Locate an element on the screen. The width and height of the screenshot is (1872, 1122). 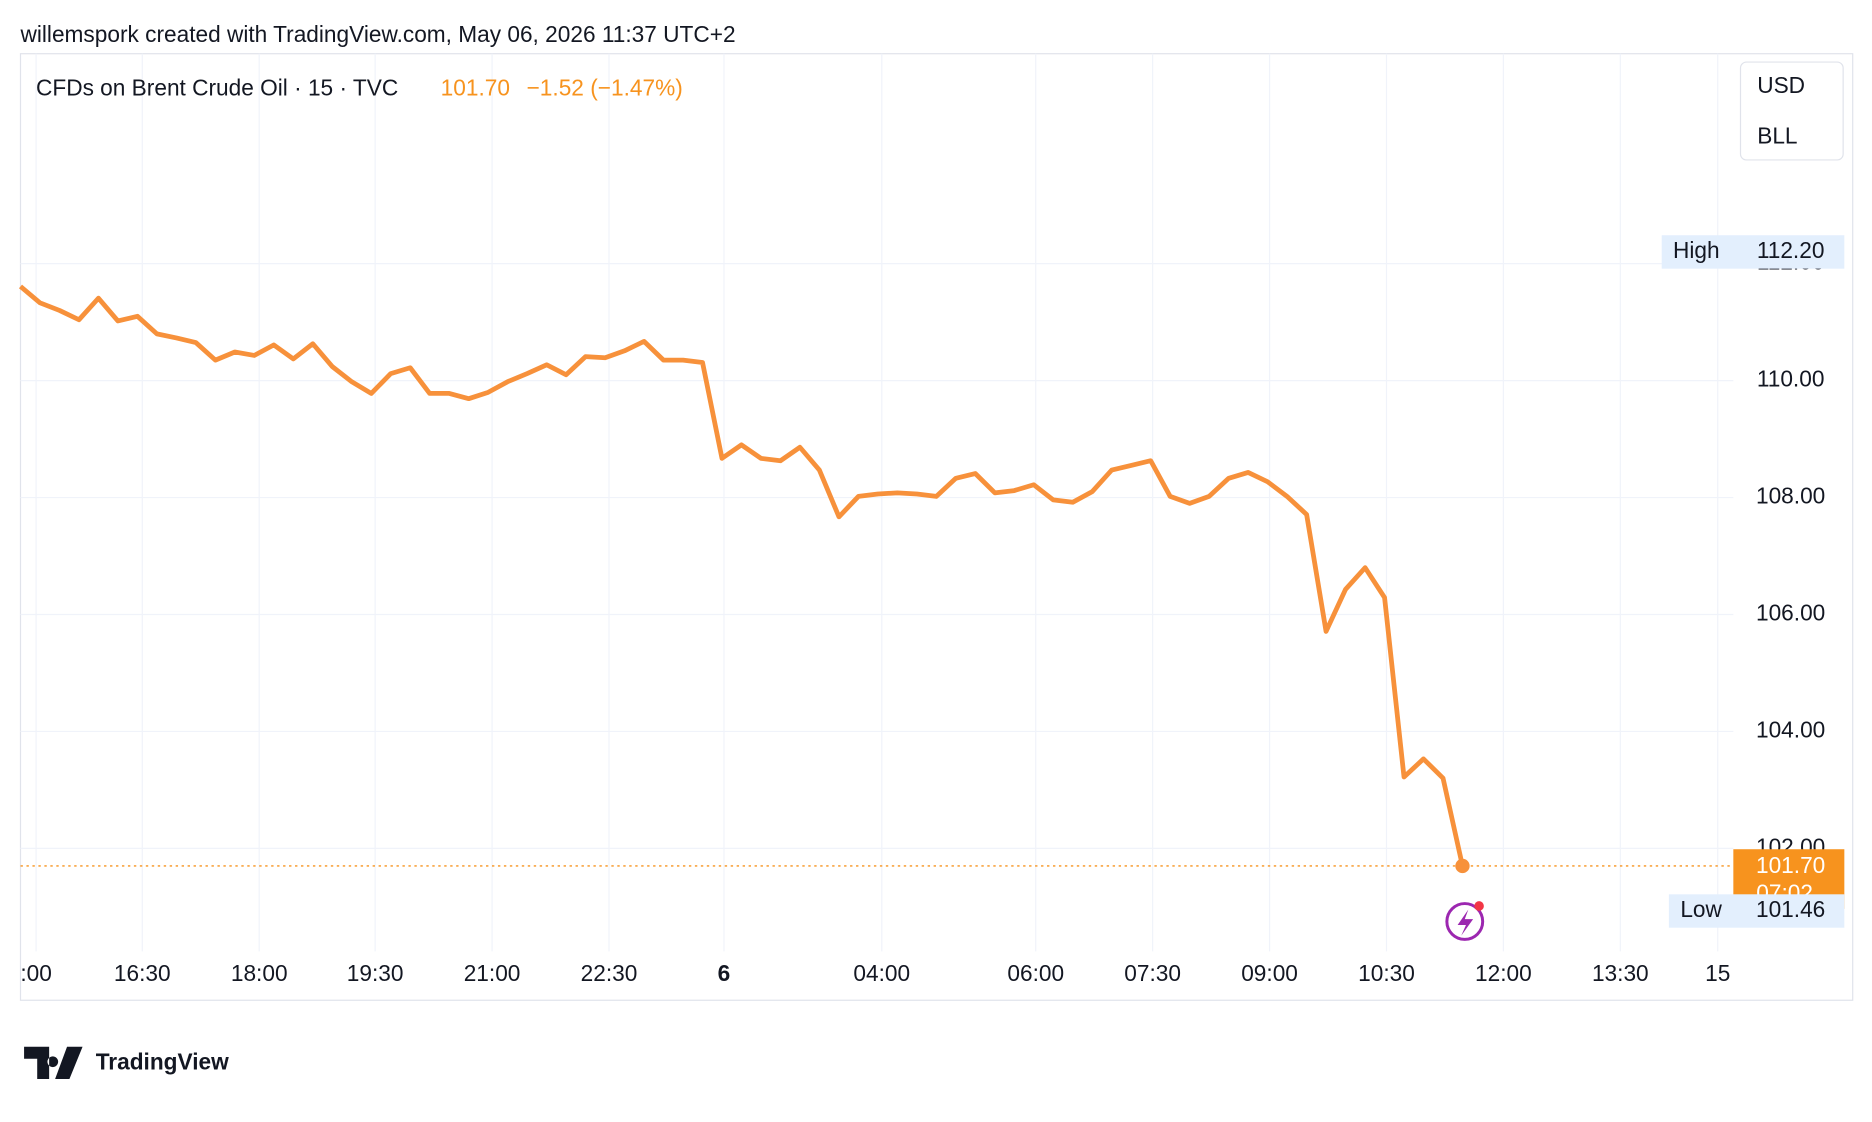
x-tick-label: 06:00 is located at coordinates (1035, 973).